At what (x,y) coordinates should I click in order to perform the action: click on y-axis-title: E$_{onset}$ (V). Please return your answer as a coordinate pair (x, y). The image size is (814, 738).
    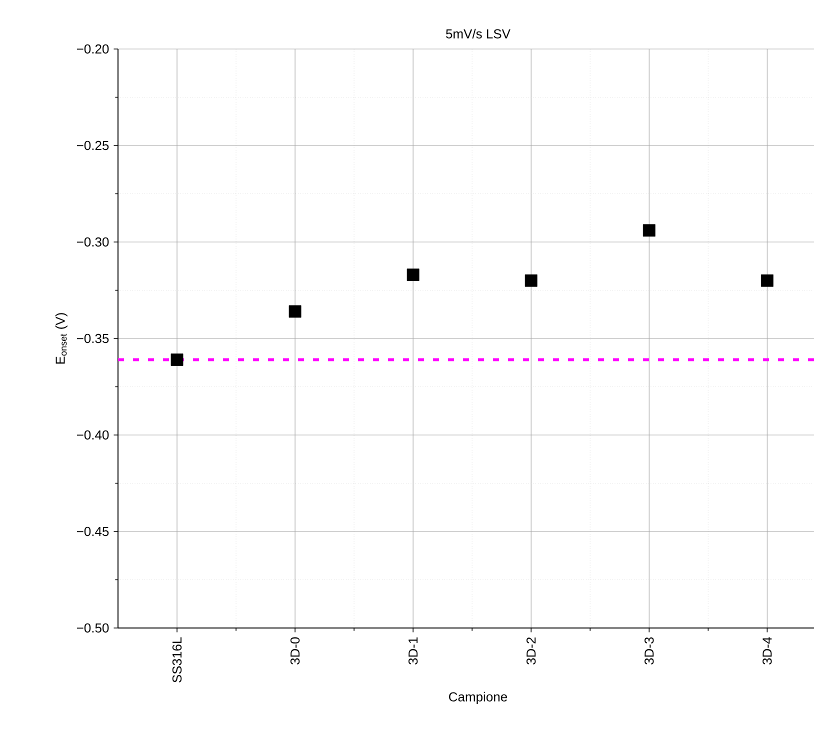
    Looking at the image, I should click on (61, 338).